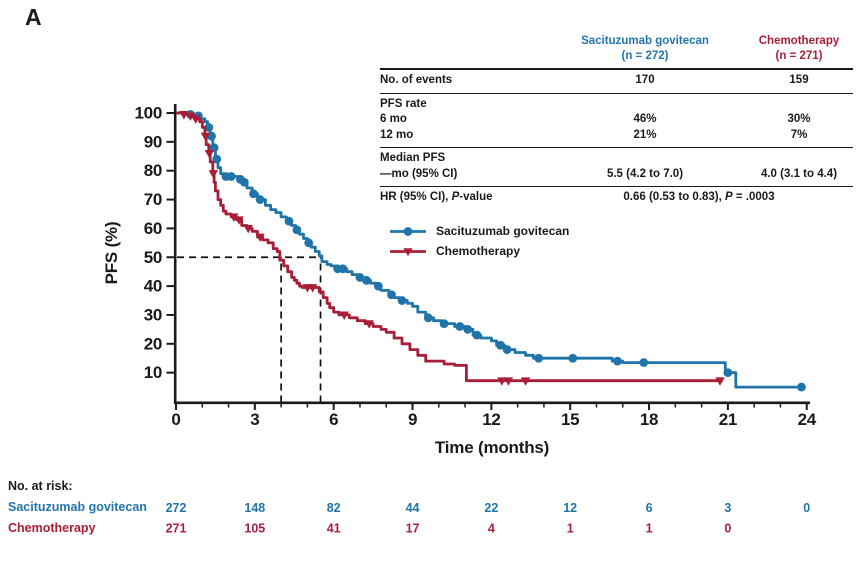 The image size is (859, 563). What do you see at coordinates (403, 103) in the screenshot?
I see `pfs-rate-label: PFS rate` at bounding box center [403, 103].